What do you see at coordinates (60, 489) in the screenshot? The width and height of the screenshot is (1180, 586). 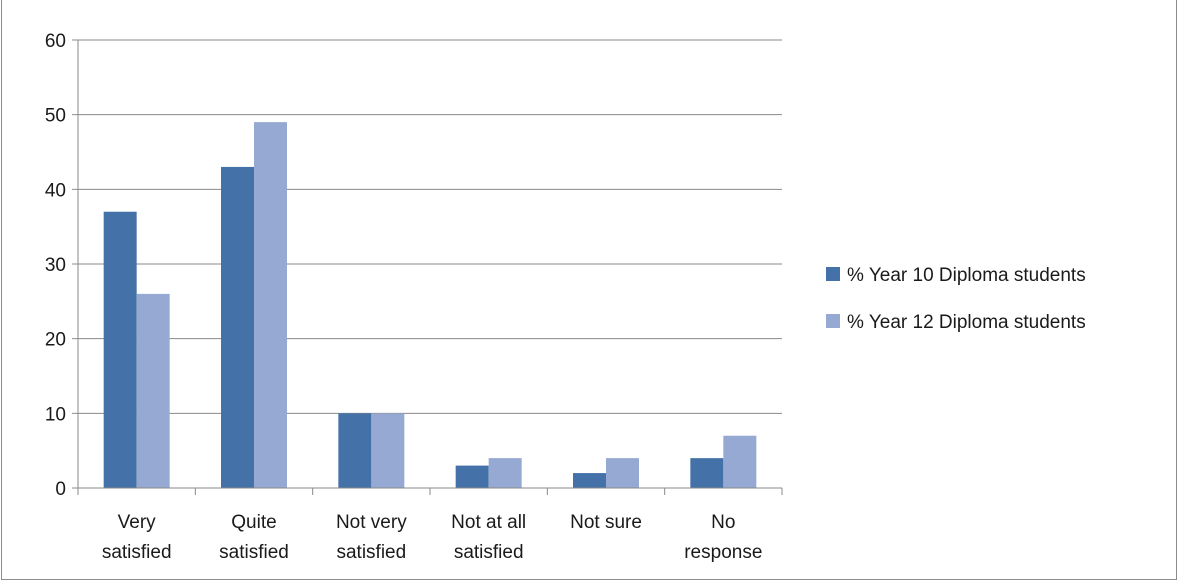 I see `y-tick-label: 0` at bounding box center [60, 489].